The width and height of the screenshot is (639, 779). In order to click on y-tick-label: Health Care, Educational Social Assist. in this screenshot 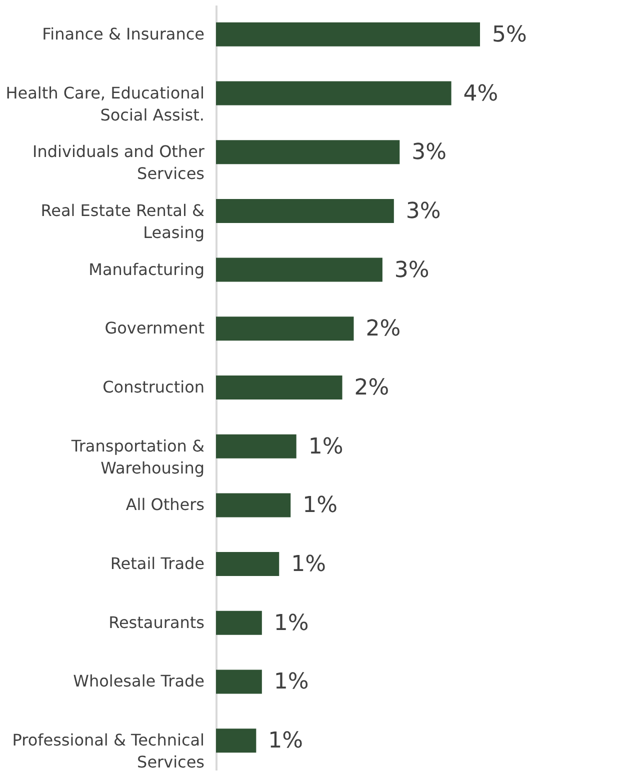, I will do `click(105, 103)`.